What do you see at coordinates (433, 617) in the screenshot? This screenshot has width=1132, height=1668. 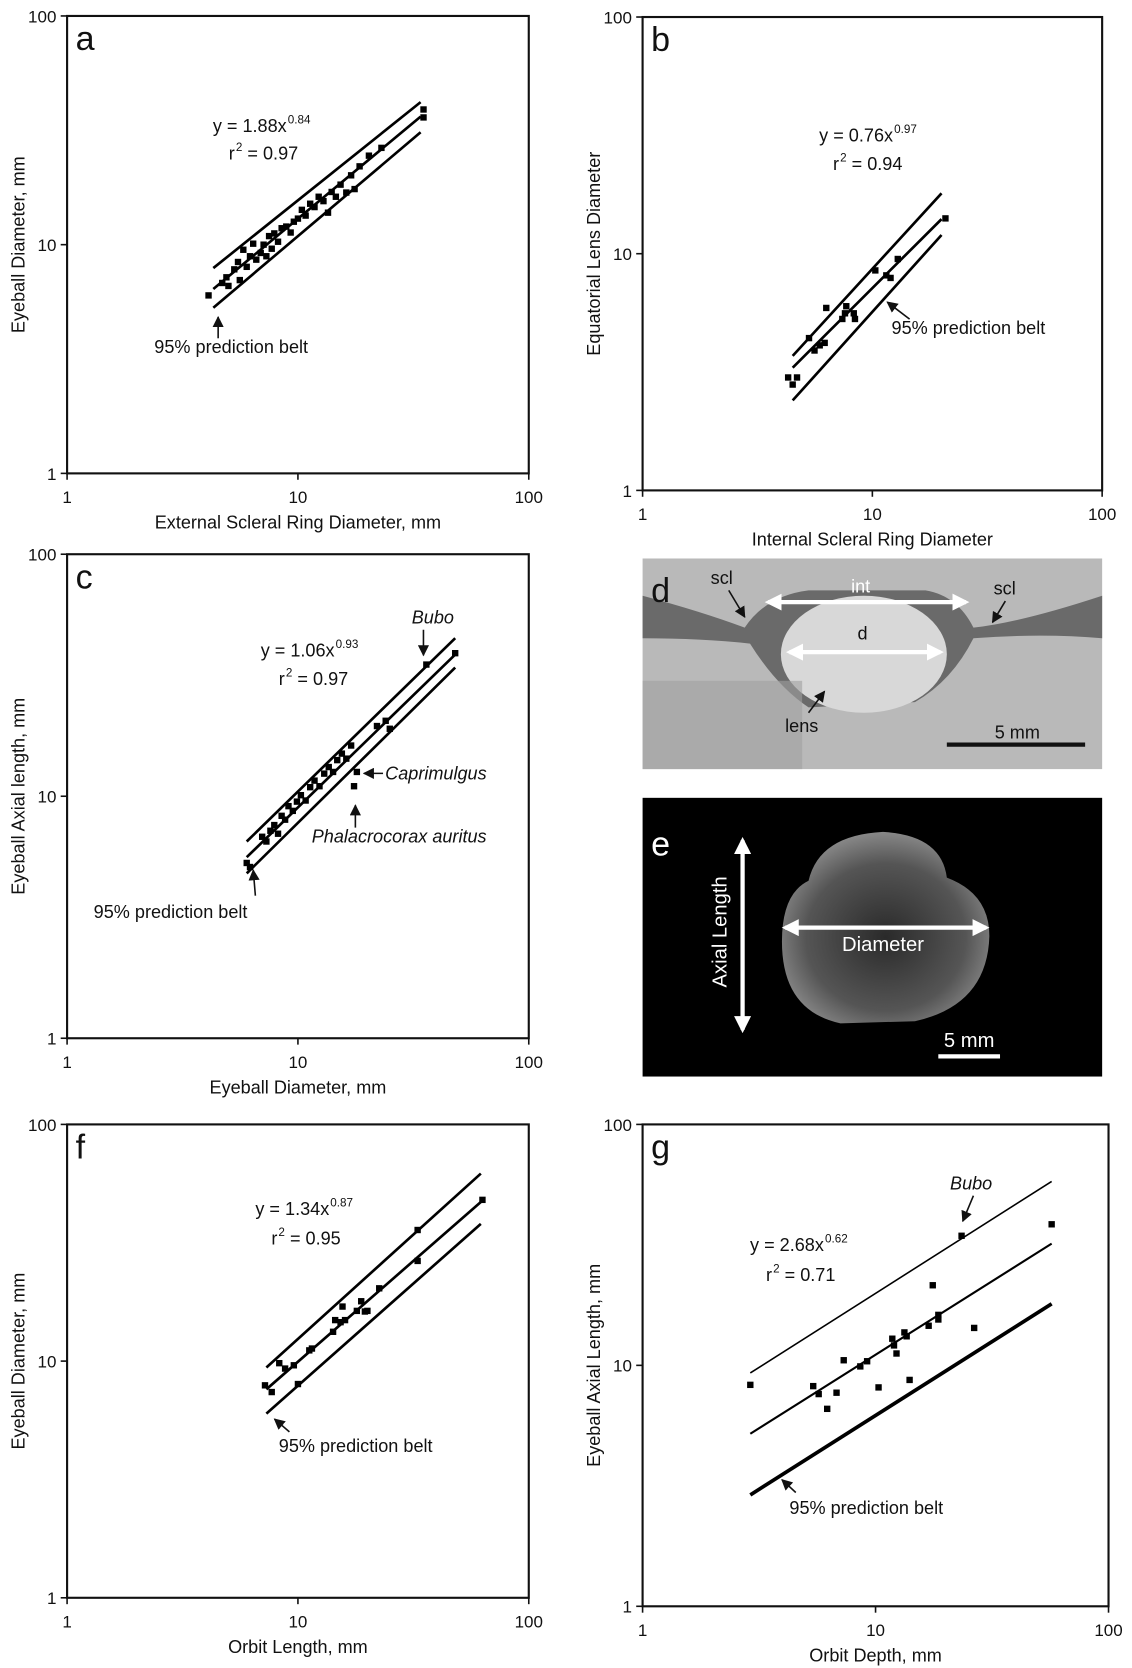 I see `annotation: Bubo` at bounding box center [433, 617].